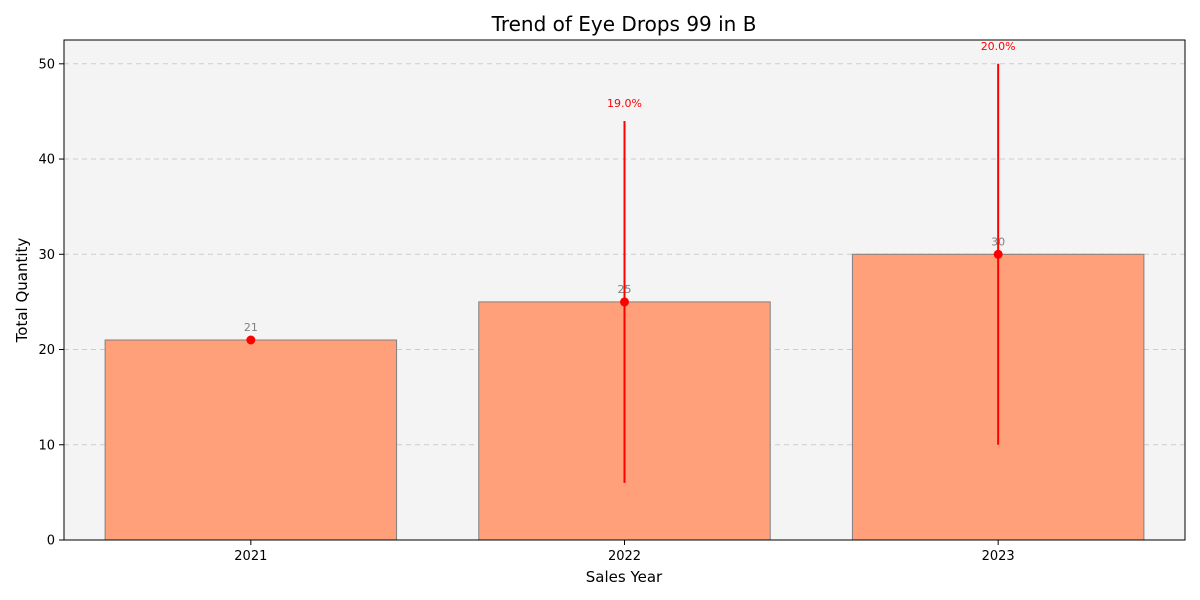  What do you see at coordinates (46, 445) in the screenshot?
I see `y-tick-label: 10` at bounding box center [46, 445].